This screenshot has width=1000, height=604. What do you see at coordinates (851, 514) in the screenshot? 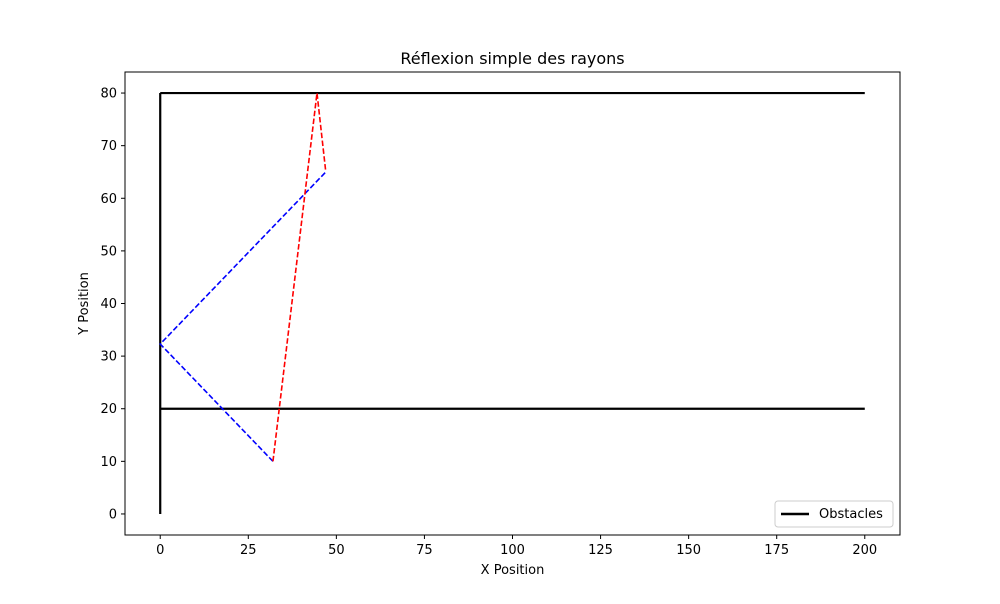
I see `legend-label-obstacles: Obstacles` at bounding box center [851, 514].